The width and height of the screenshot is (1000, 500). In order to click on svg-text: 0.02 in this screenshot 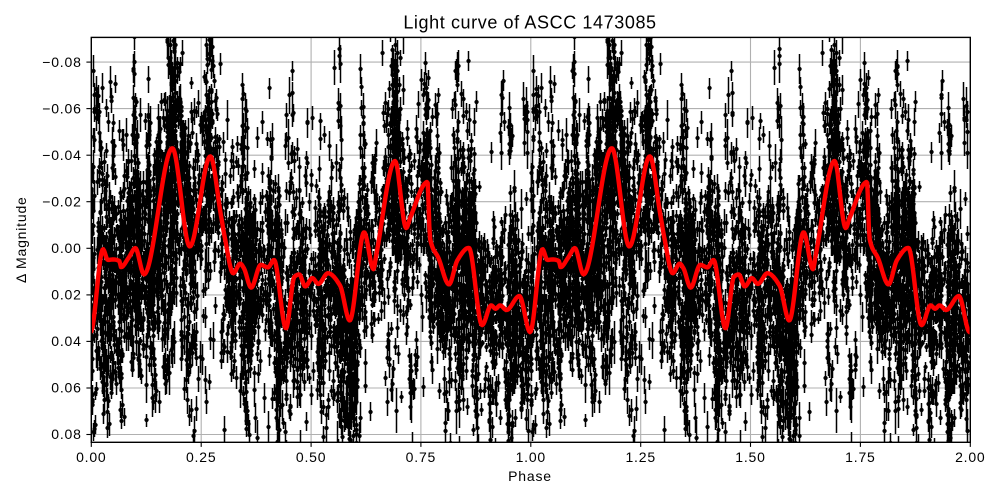, I will do `click(66, 295)`.